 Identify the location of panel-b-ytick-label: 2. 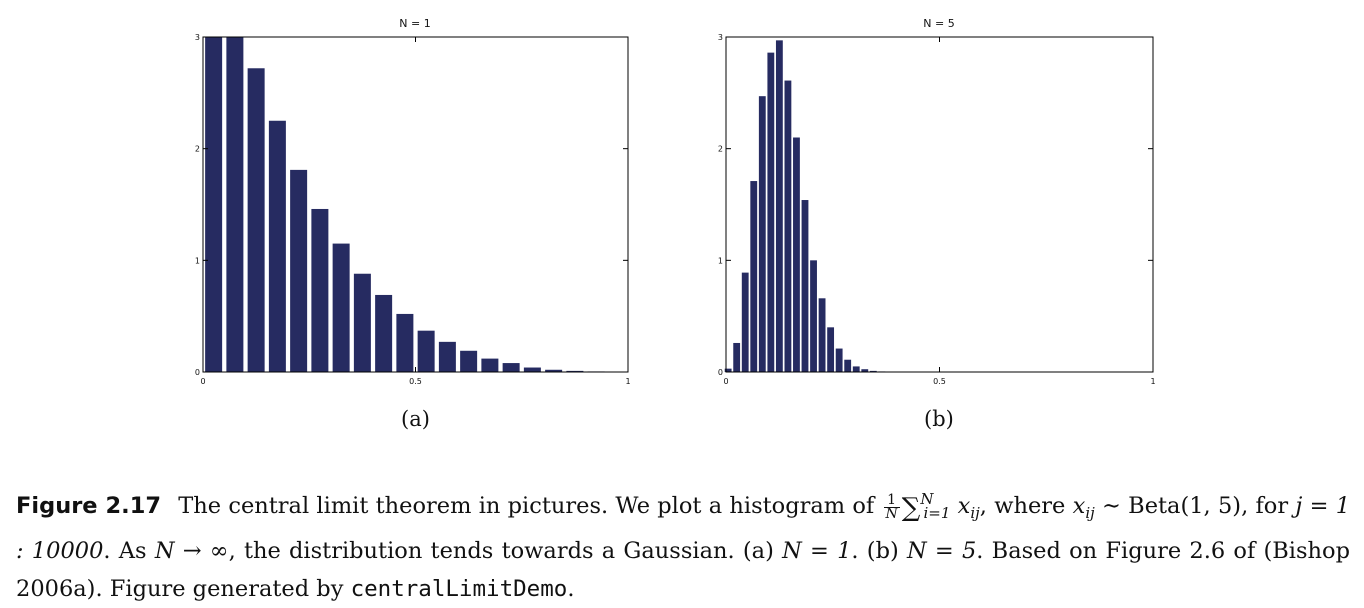
(720, 149).